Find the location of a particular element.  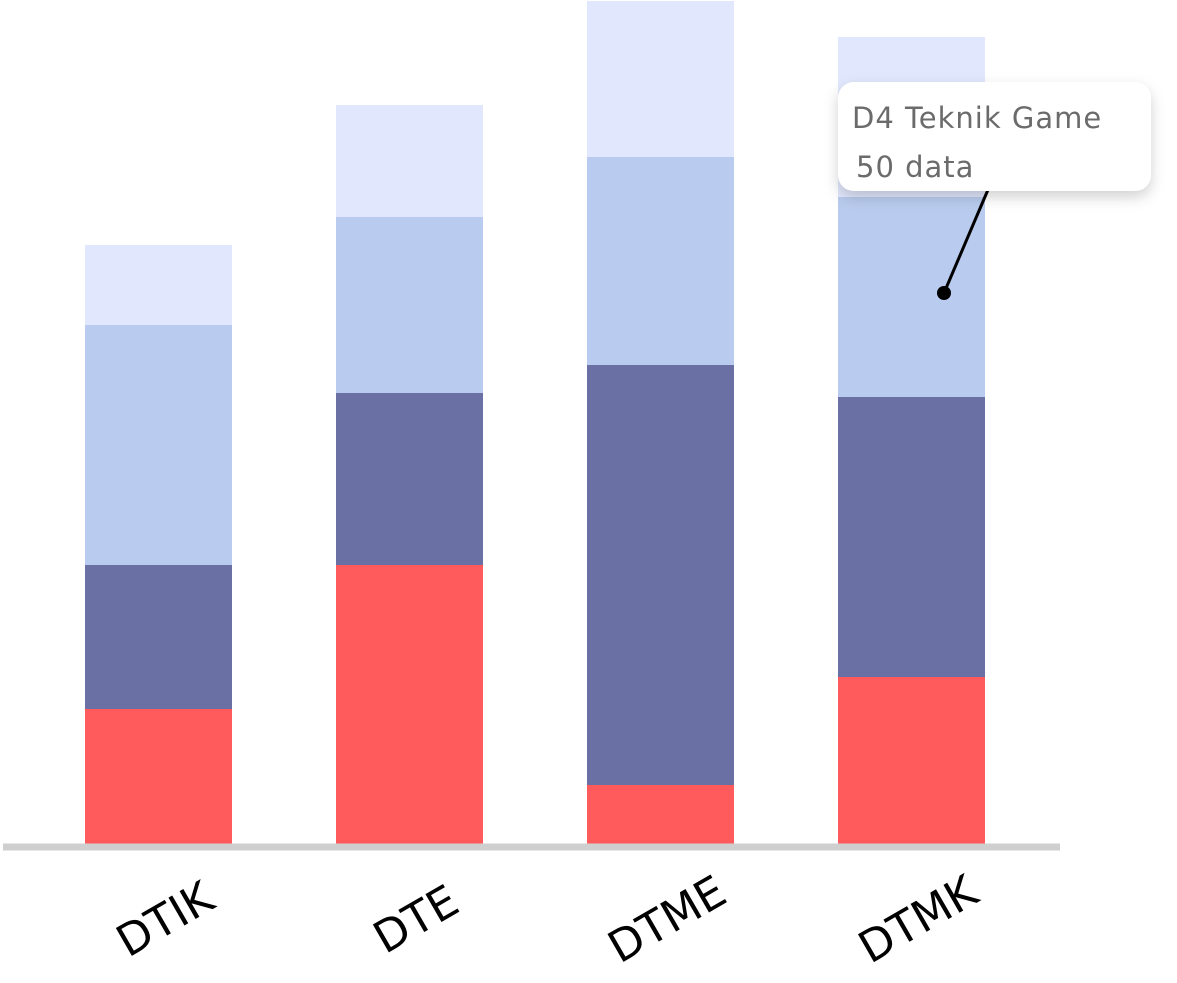

x-tick-label: DTE is located at coordinates (416, 920).